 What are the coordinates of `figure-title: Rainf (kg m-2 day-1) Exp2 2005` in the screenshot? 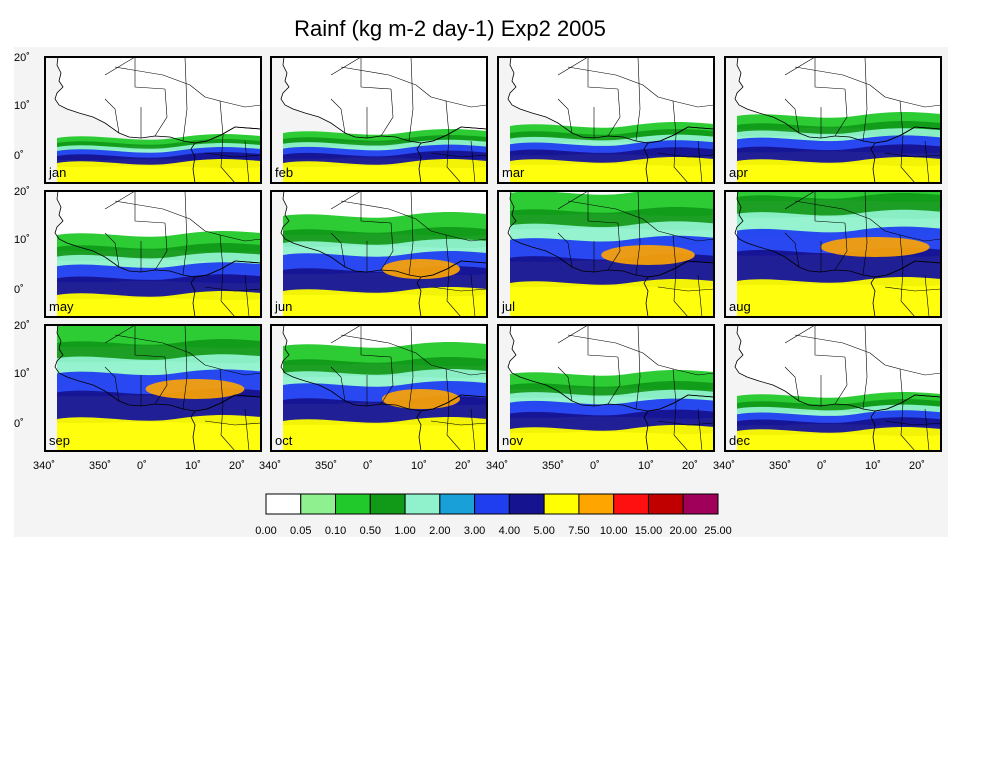 It's located at (450, 28).